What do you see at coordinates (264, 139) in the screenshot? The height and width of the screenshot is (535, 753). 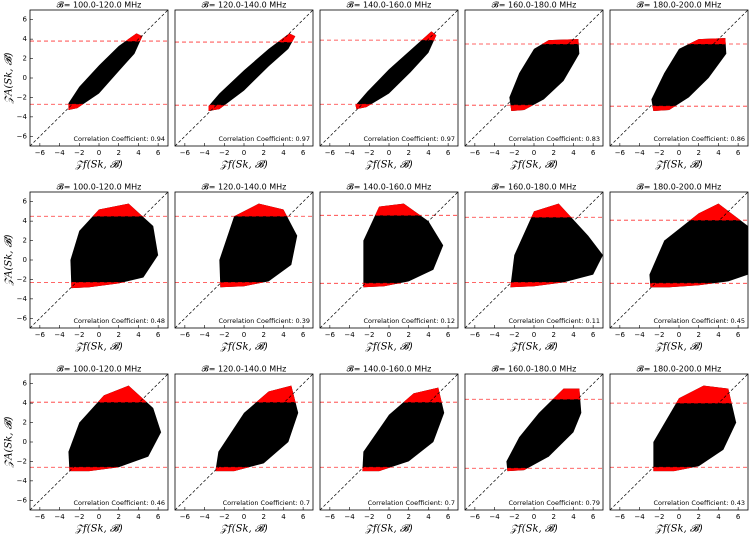 I see `correlation-annotation: Correlation Coefficient: 0.97` at bounding box center [264, 139].